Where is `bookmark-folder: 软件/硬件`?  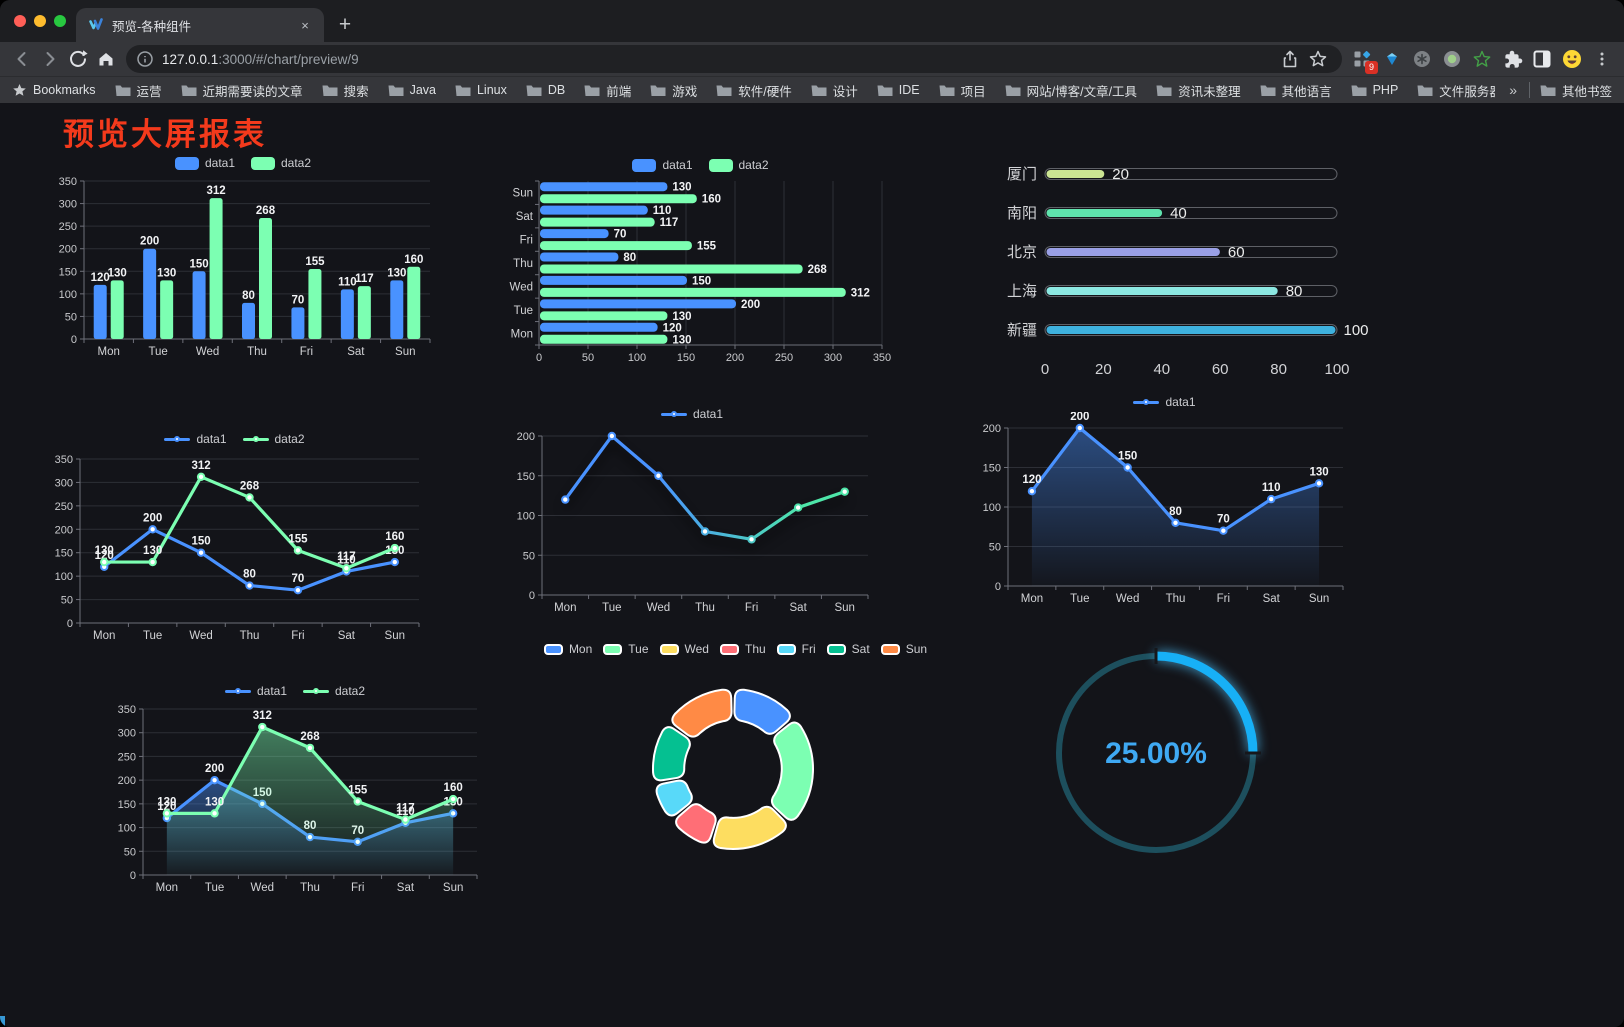 bookmark-folder: 软件/硬件 is located at coordinates (754, 90).